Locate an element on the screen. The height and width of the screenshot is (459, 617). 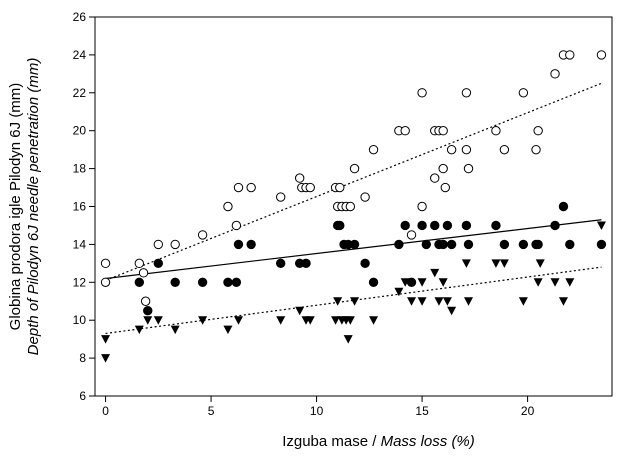
y-tick-label: 24 is located at coordinates (80, 55).